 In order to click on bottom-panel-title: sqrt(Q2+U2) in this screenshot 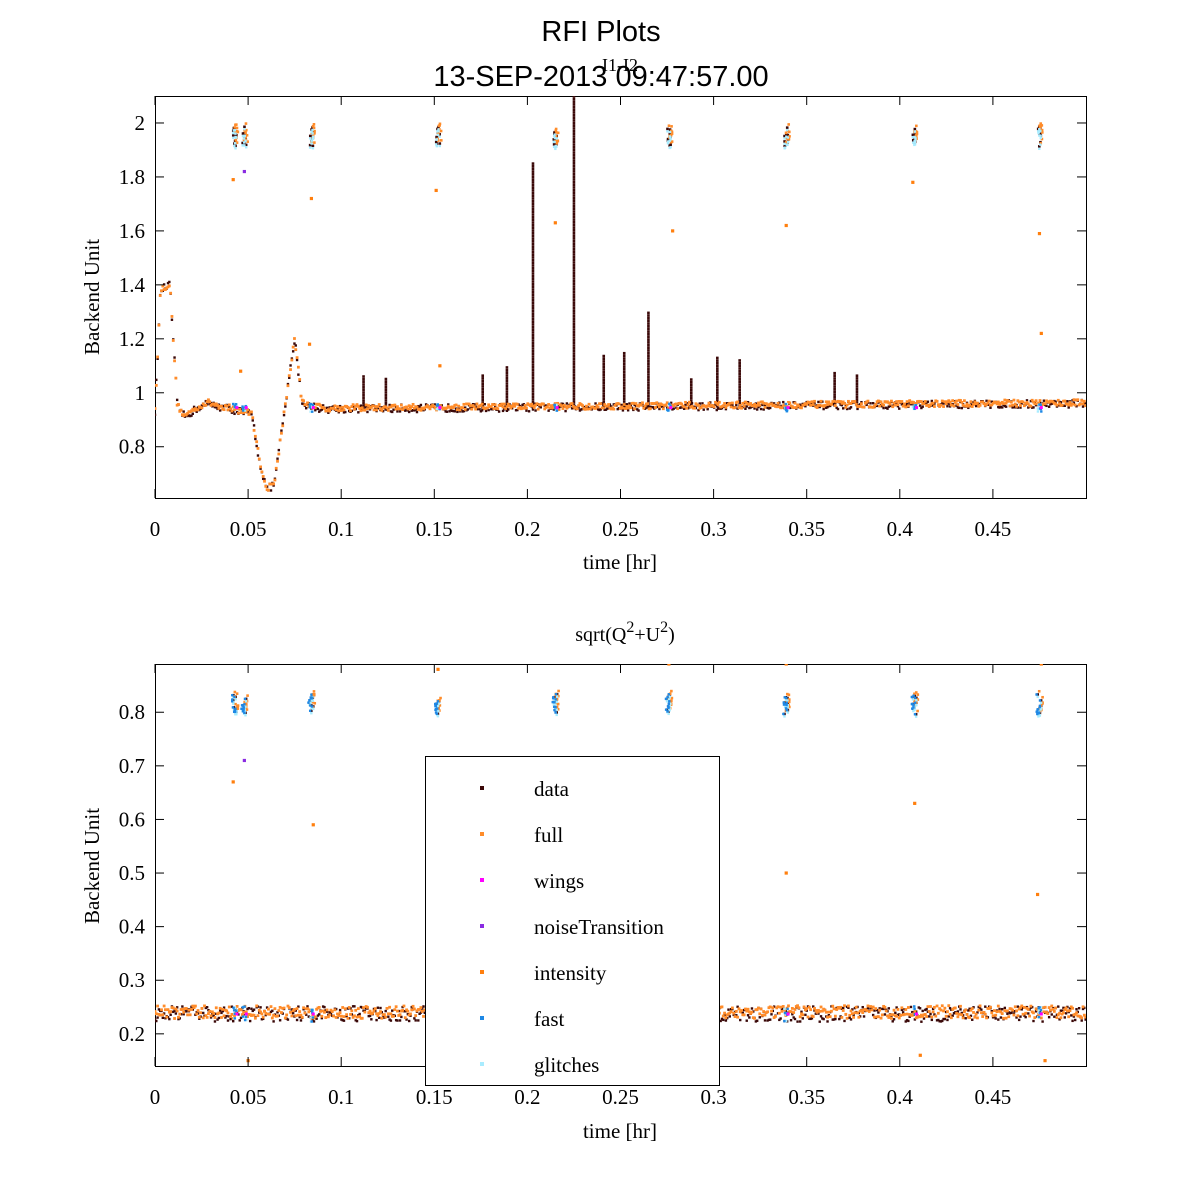, I will do `click(625, 632)`.